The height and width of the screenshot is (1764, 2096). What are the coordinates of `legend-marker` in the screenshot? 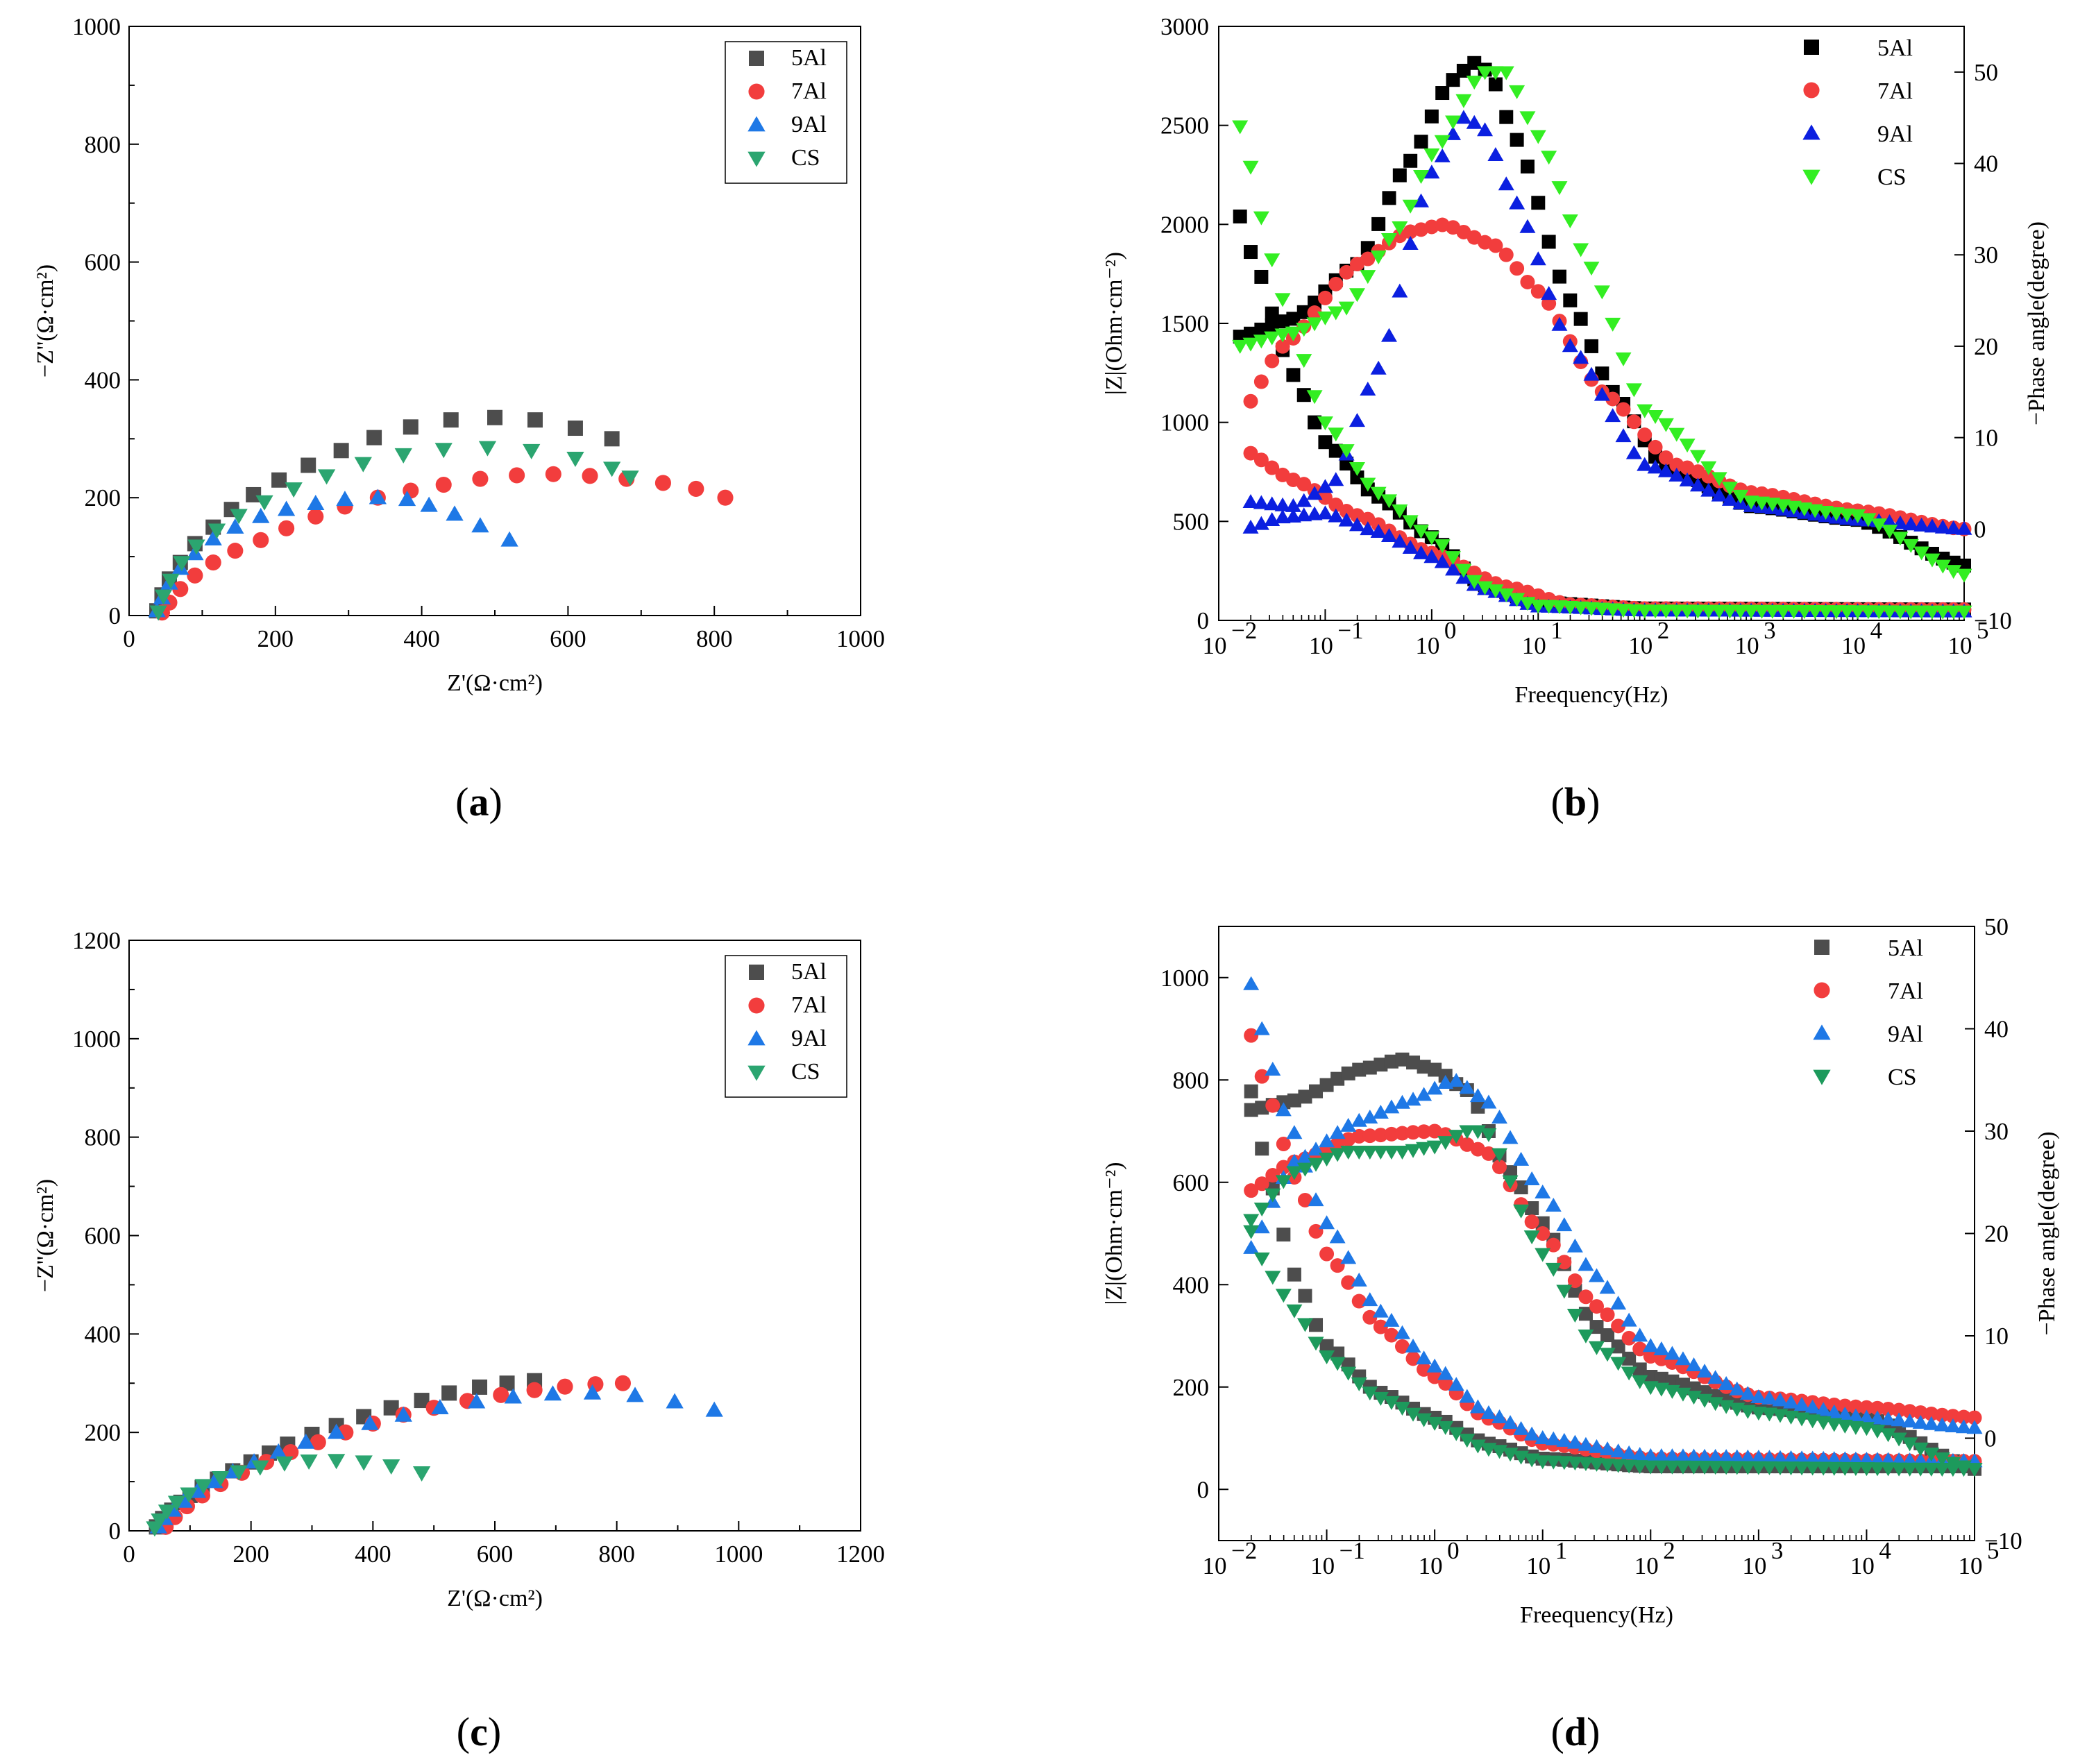 It's located at (756, 1006).